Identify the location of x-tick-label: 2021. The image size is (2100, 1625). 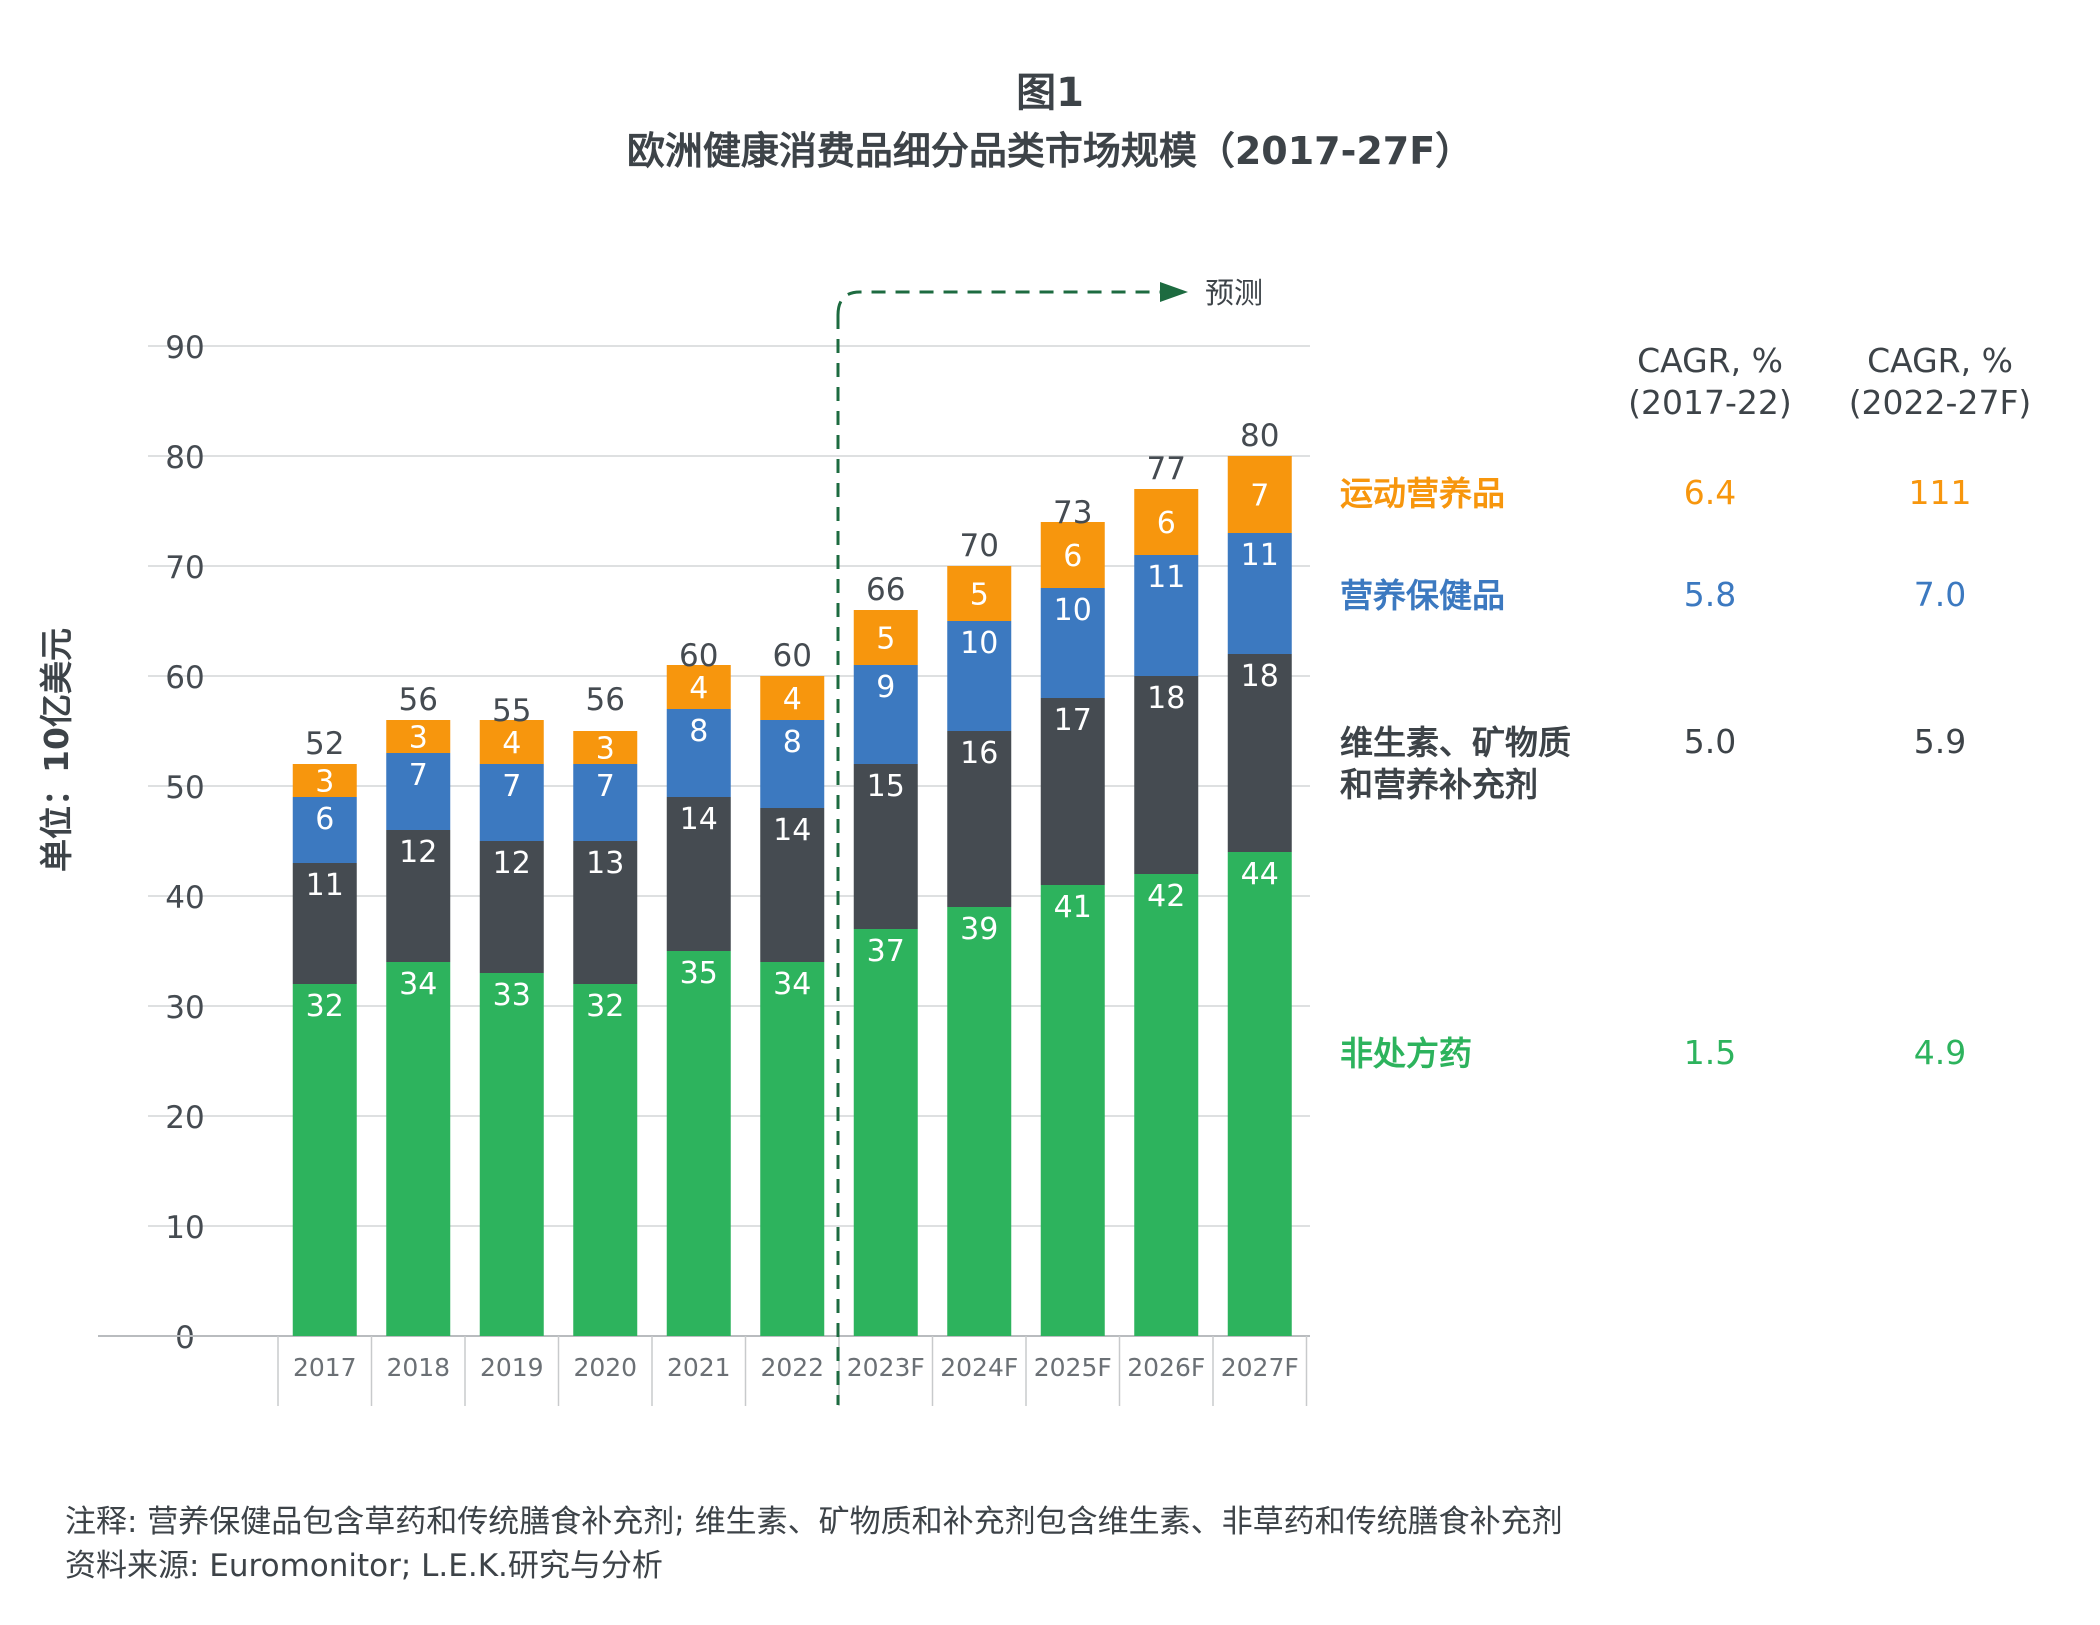
(699, 1367).